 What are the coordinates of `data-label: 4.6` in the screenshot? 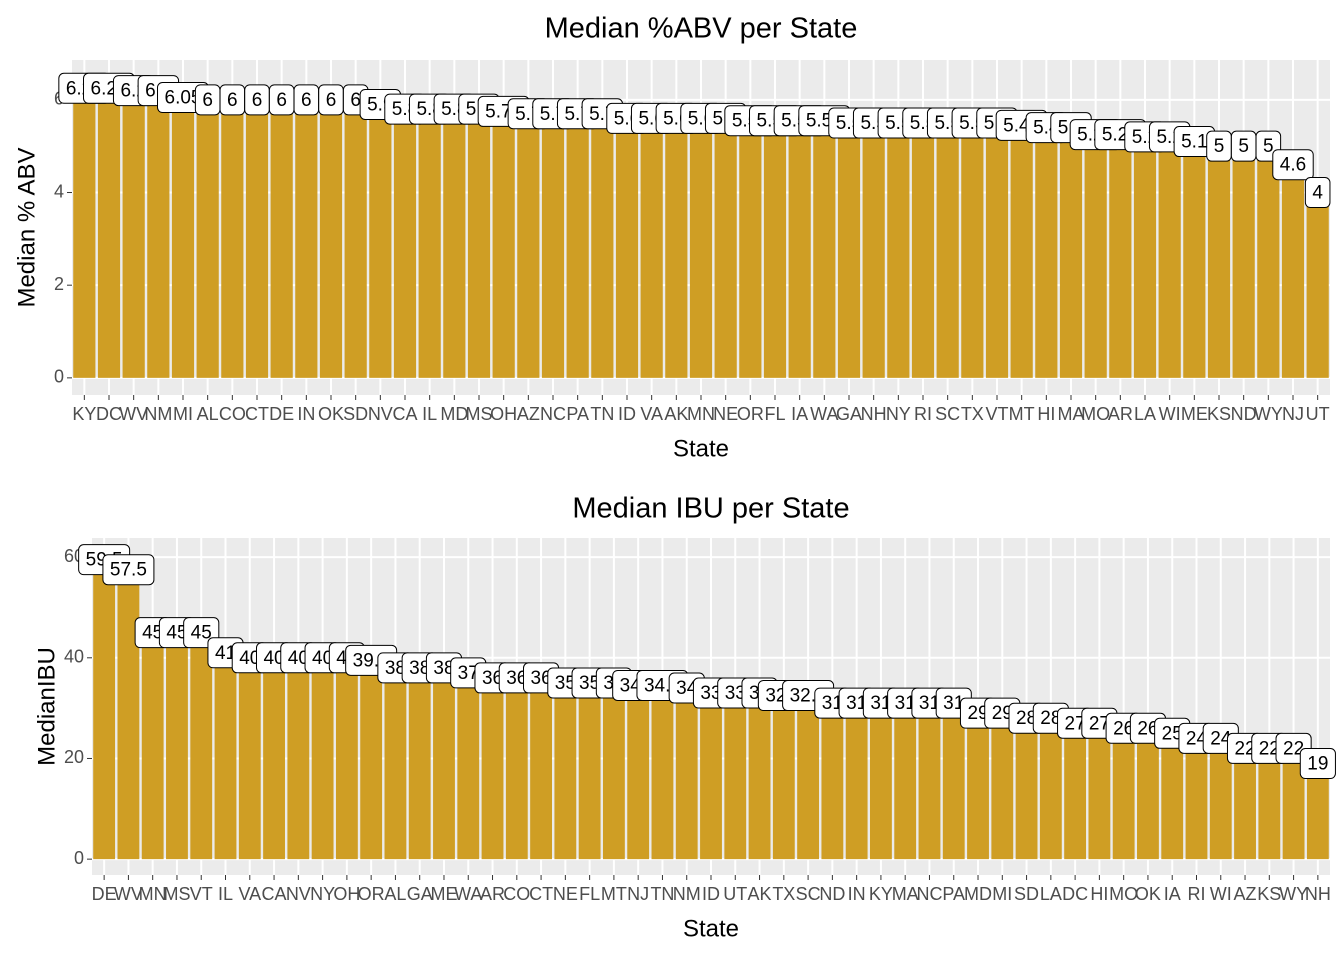 It's located at (1293, 165).